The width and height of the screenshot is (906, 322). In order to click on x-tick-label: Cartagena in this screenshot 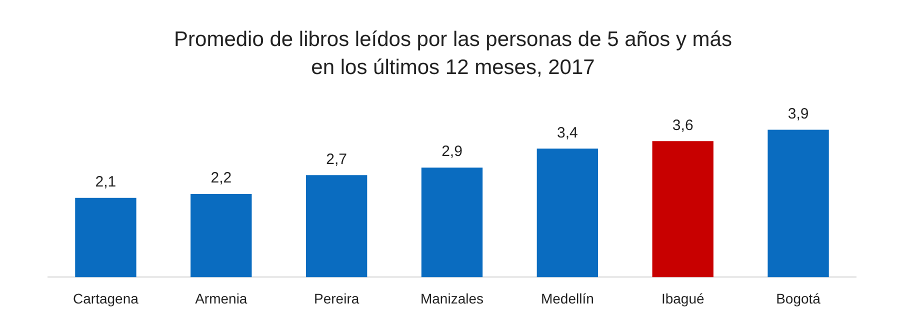, I will do `click(106, 298)`.